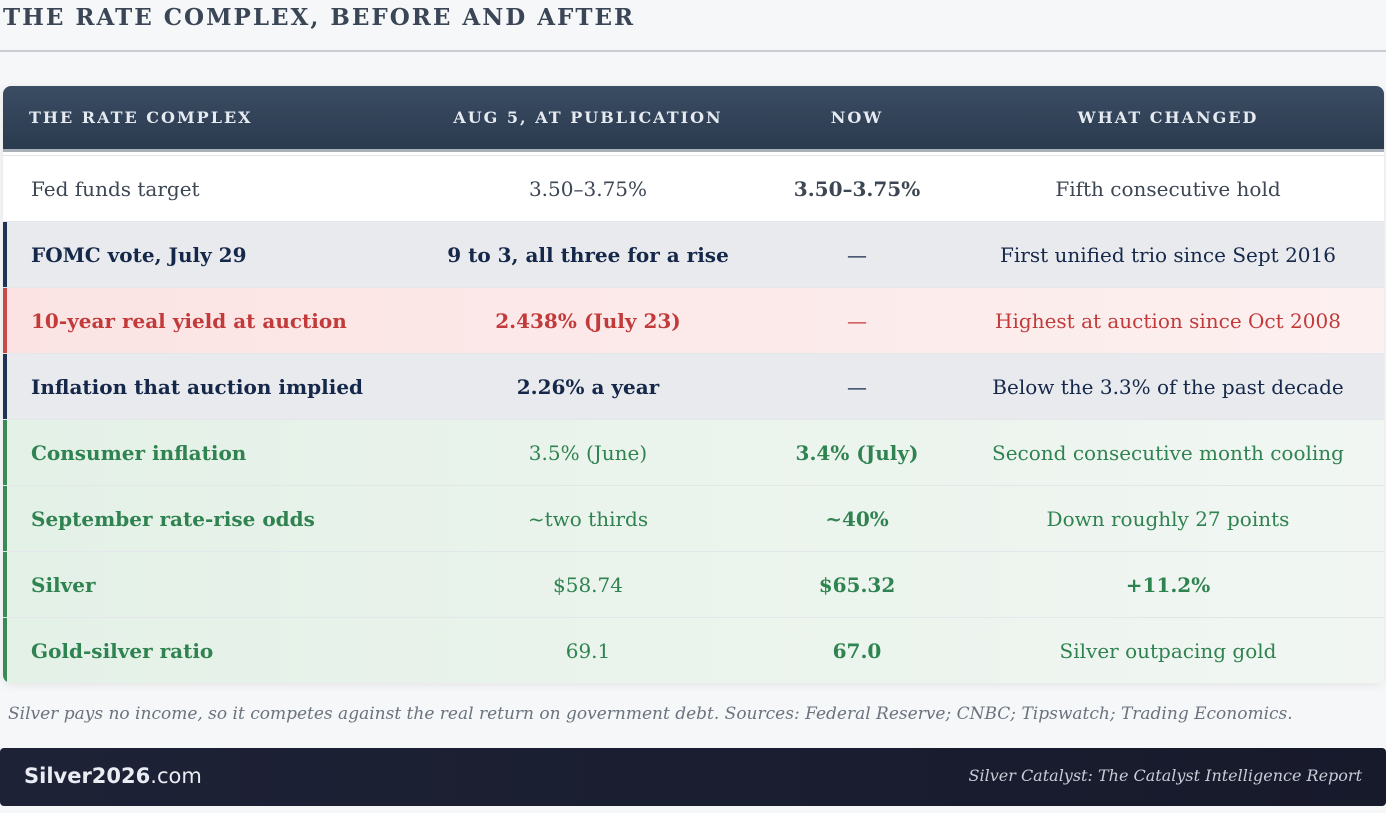  I want to click on row-then: 3.50–3.75%, so click(588, 188).